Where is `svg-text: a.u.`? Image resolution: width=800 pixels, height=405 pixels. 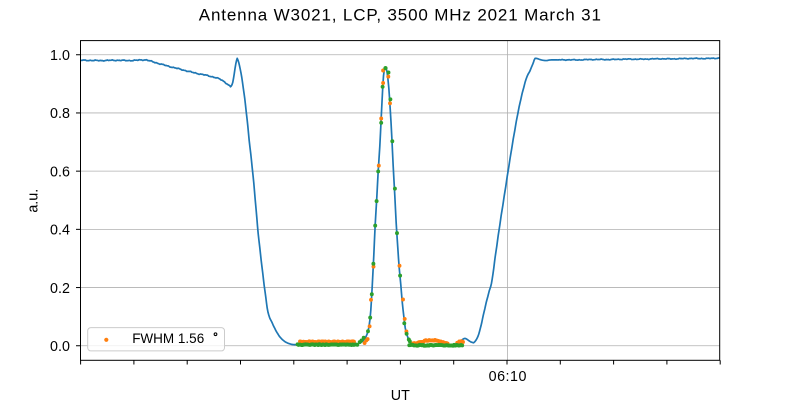 svg-text: a.u. is located at coordinates (33, 201).